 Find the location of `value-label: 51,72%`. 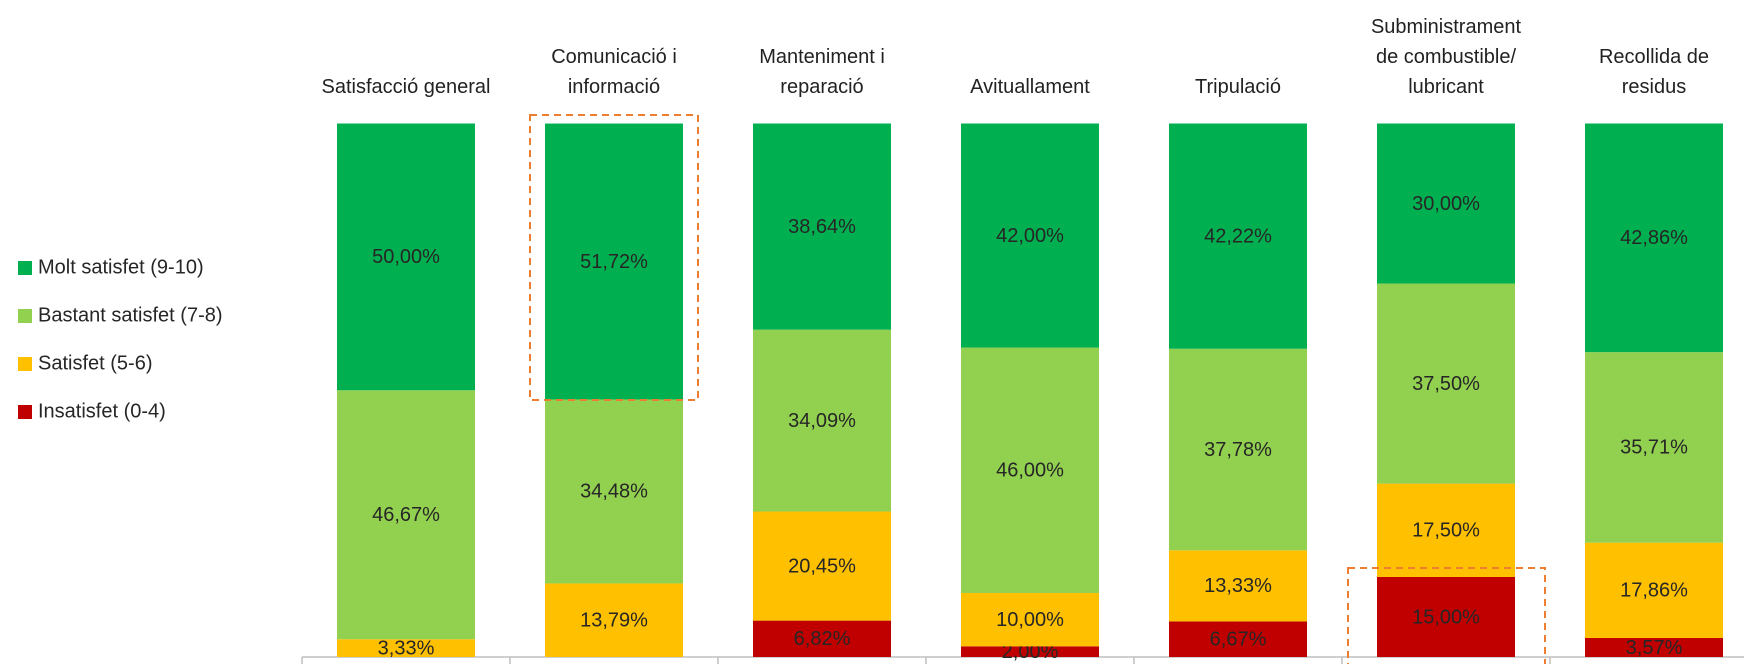

value-label: 51,72% is located at coordinates (614, 262).